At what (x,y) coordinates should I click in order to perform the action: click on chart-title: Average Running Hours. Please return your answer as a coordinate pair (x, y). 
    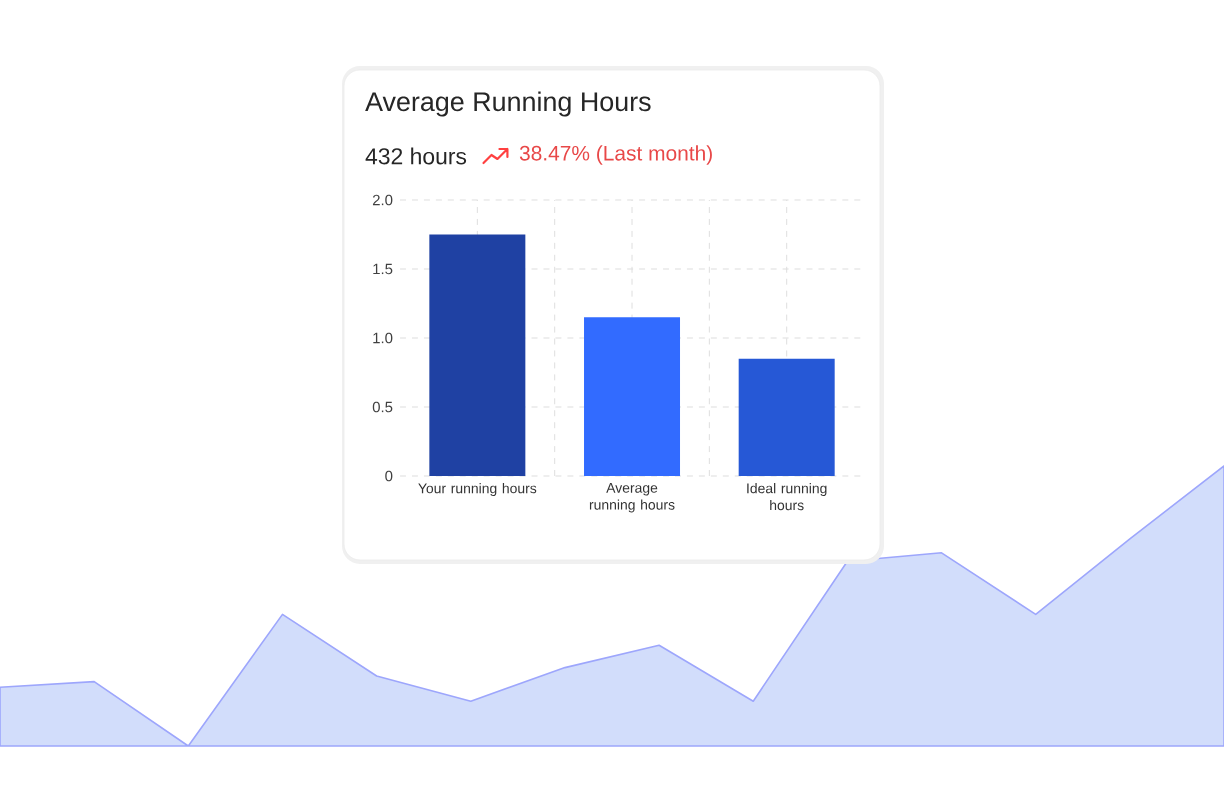
    Looking at the image, I should click on (508, 104).